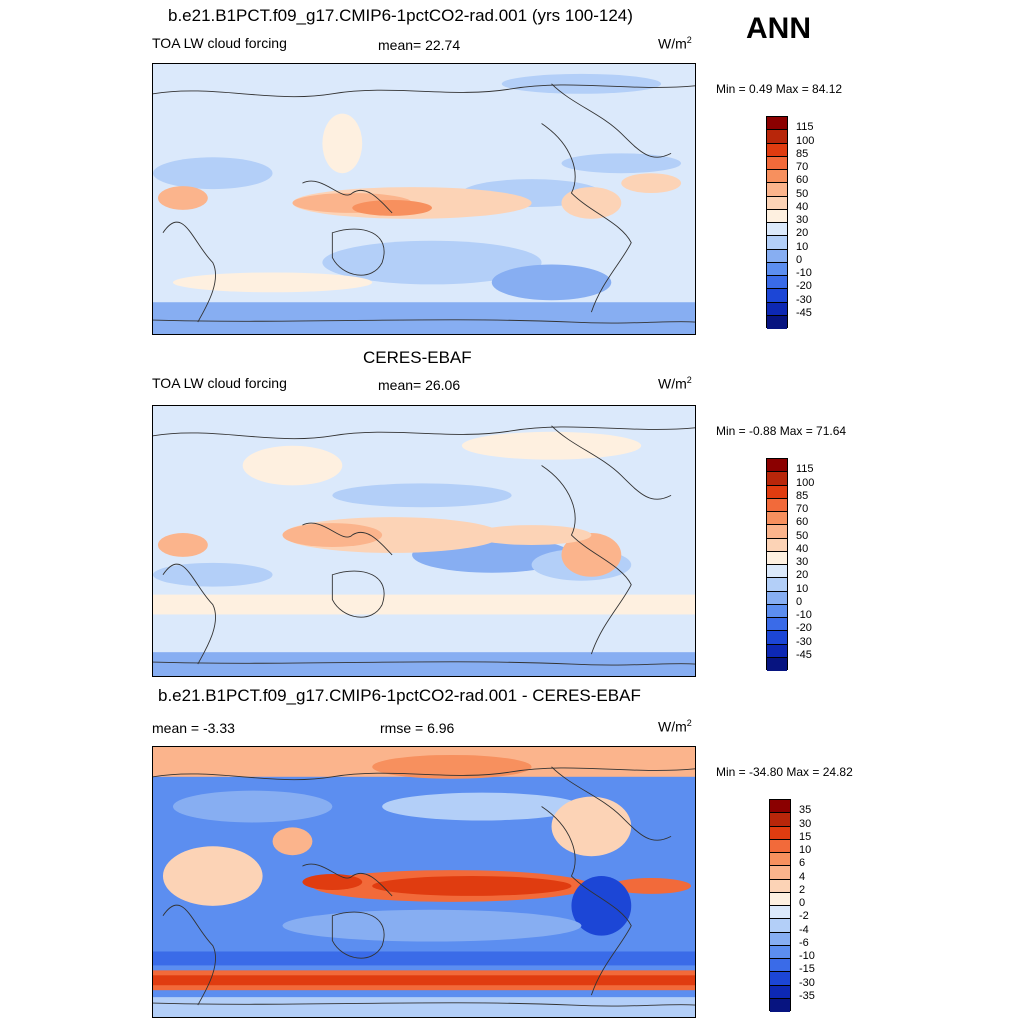  Describe the element at coordinates (778, 28) in the screenshot. I see `season-label: ANN` at that location.